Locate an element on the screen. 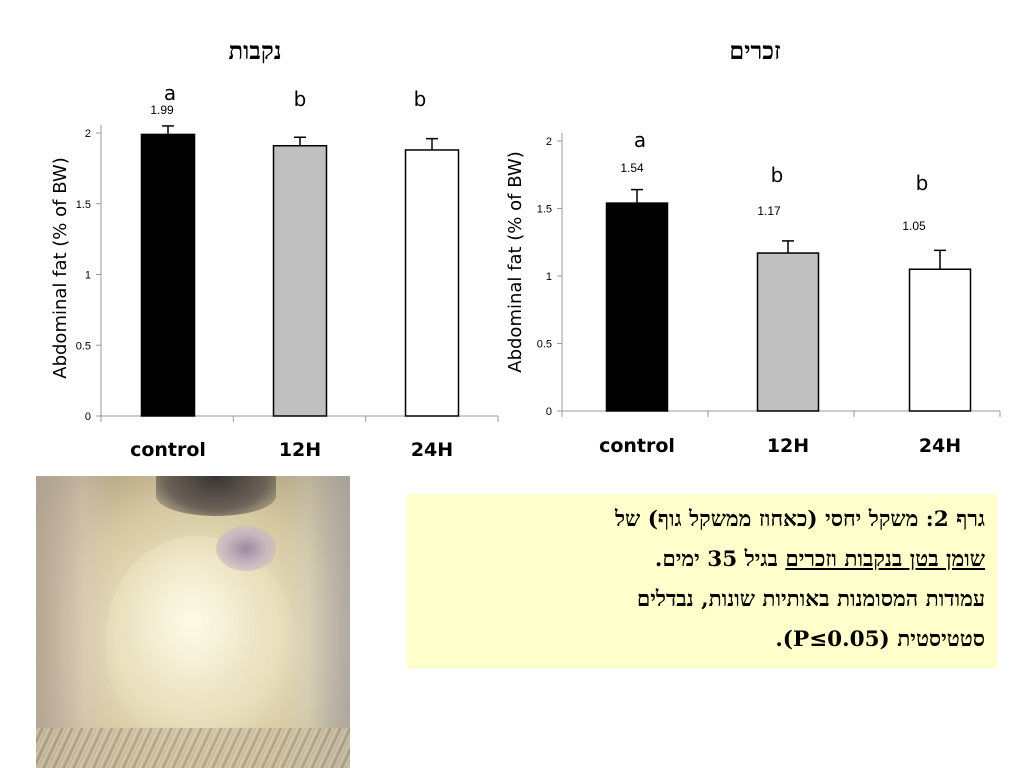 The height and width of the screenshot is (768, 1024). data-value-label: 1.99 is located at coordinates (162, 110).